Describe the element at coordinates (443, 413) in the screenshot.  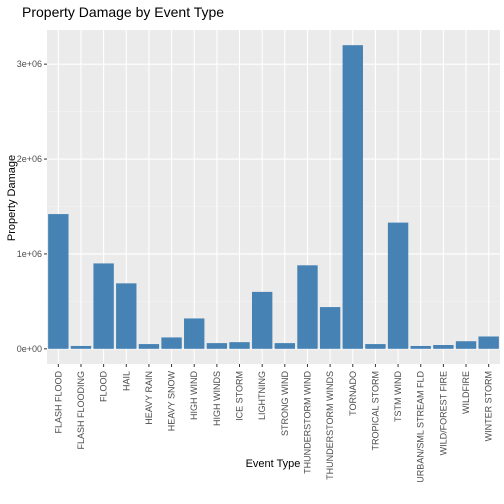
I see `x-tick-label: WILD/FOREST FIRE` at that location.